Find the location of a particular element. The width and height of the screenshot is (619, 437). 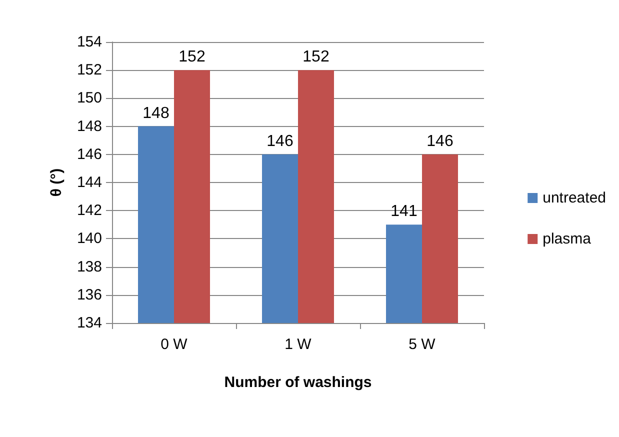

legend-label: untreated is located at coordinates (574, 198).